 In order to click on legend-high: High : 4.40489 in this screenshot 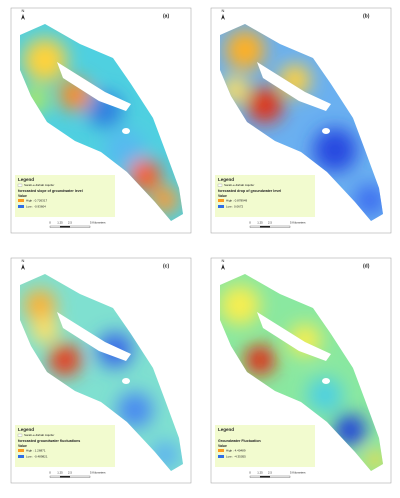, I will do `click(236, 450)`.